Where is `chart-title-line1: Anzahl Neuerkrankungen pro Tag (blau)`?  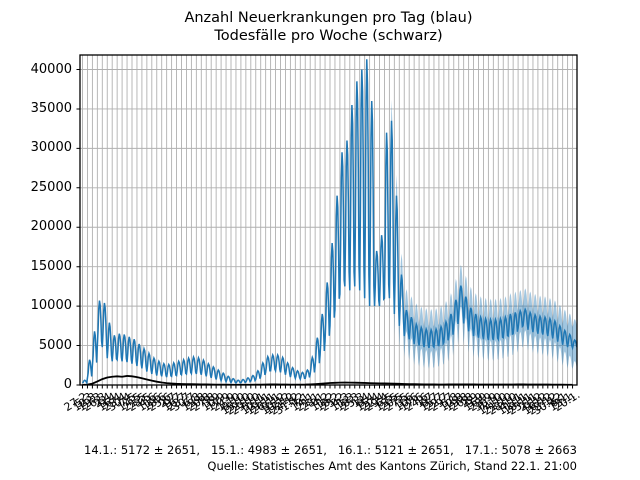
chart-title-line1: Anzahl Neuerkrankungen pro Tag (blau) is located at coordinates (328, 18).